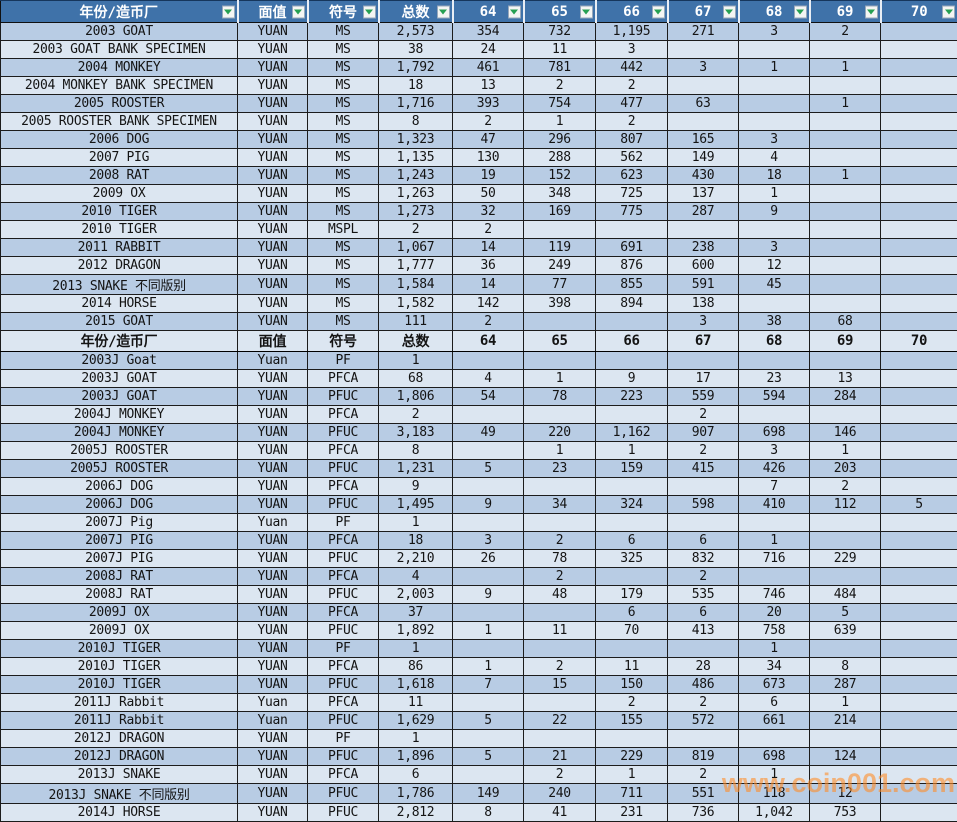 The width and height of the screenshot is (957, 822). Describe the element at coordinates (119, 721) in the screenshot. I see `row-label-cell: 2011J Rabbit` at that location.